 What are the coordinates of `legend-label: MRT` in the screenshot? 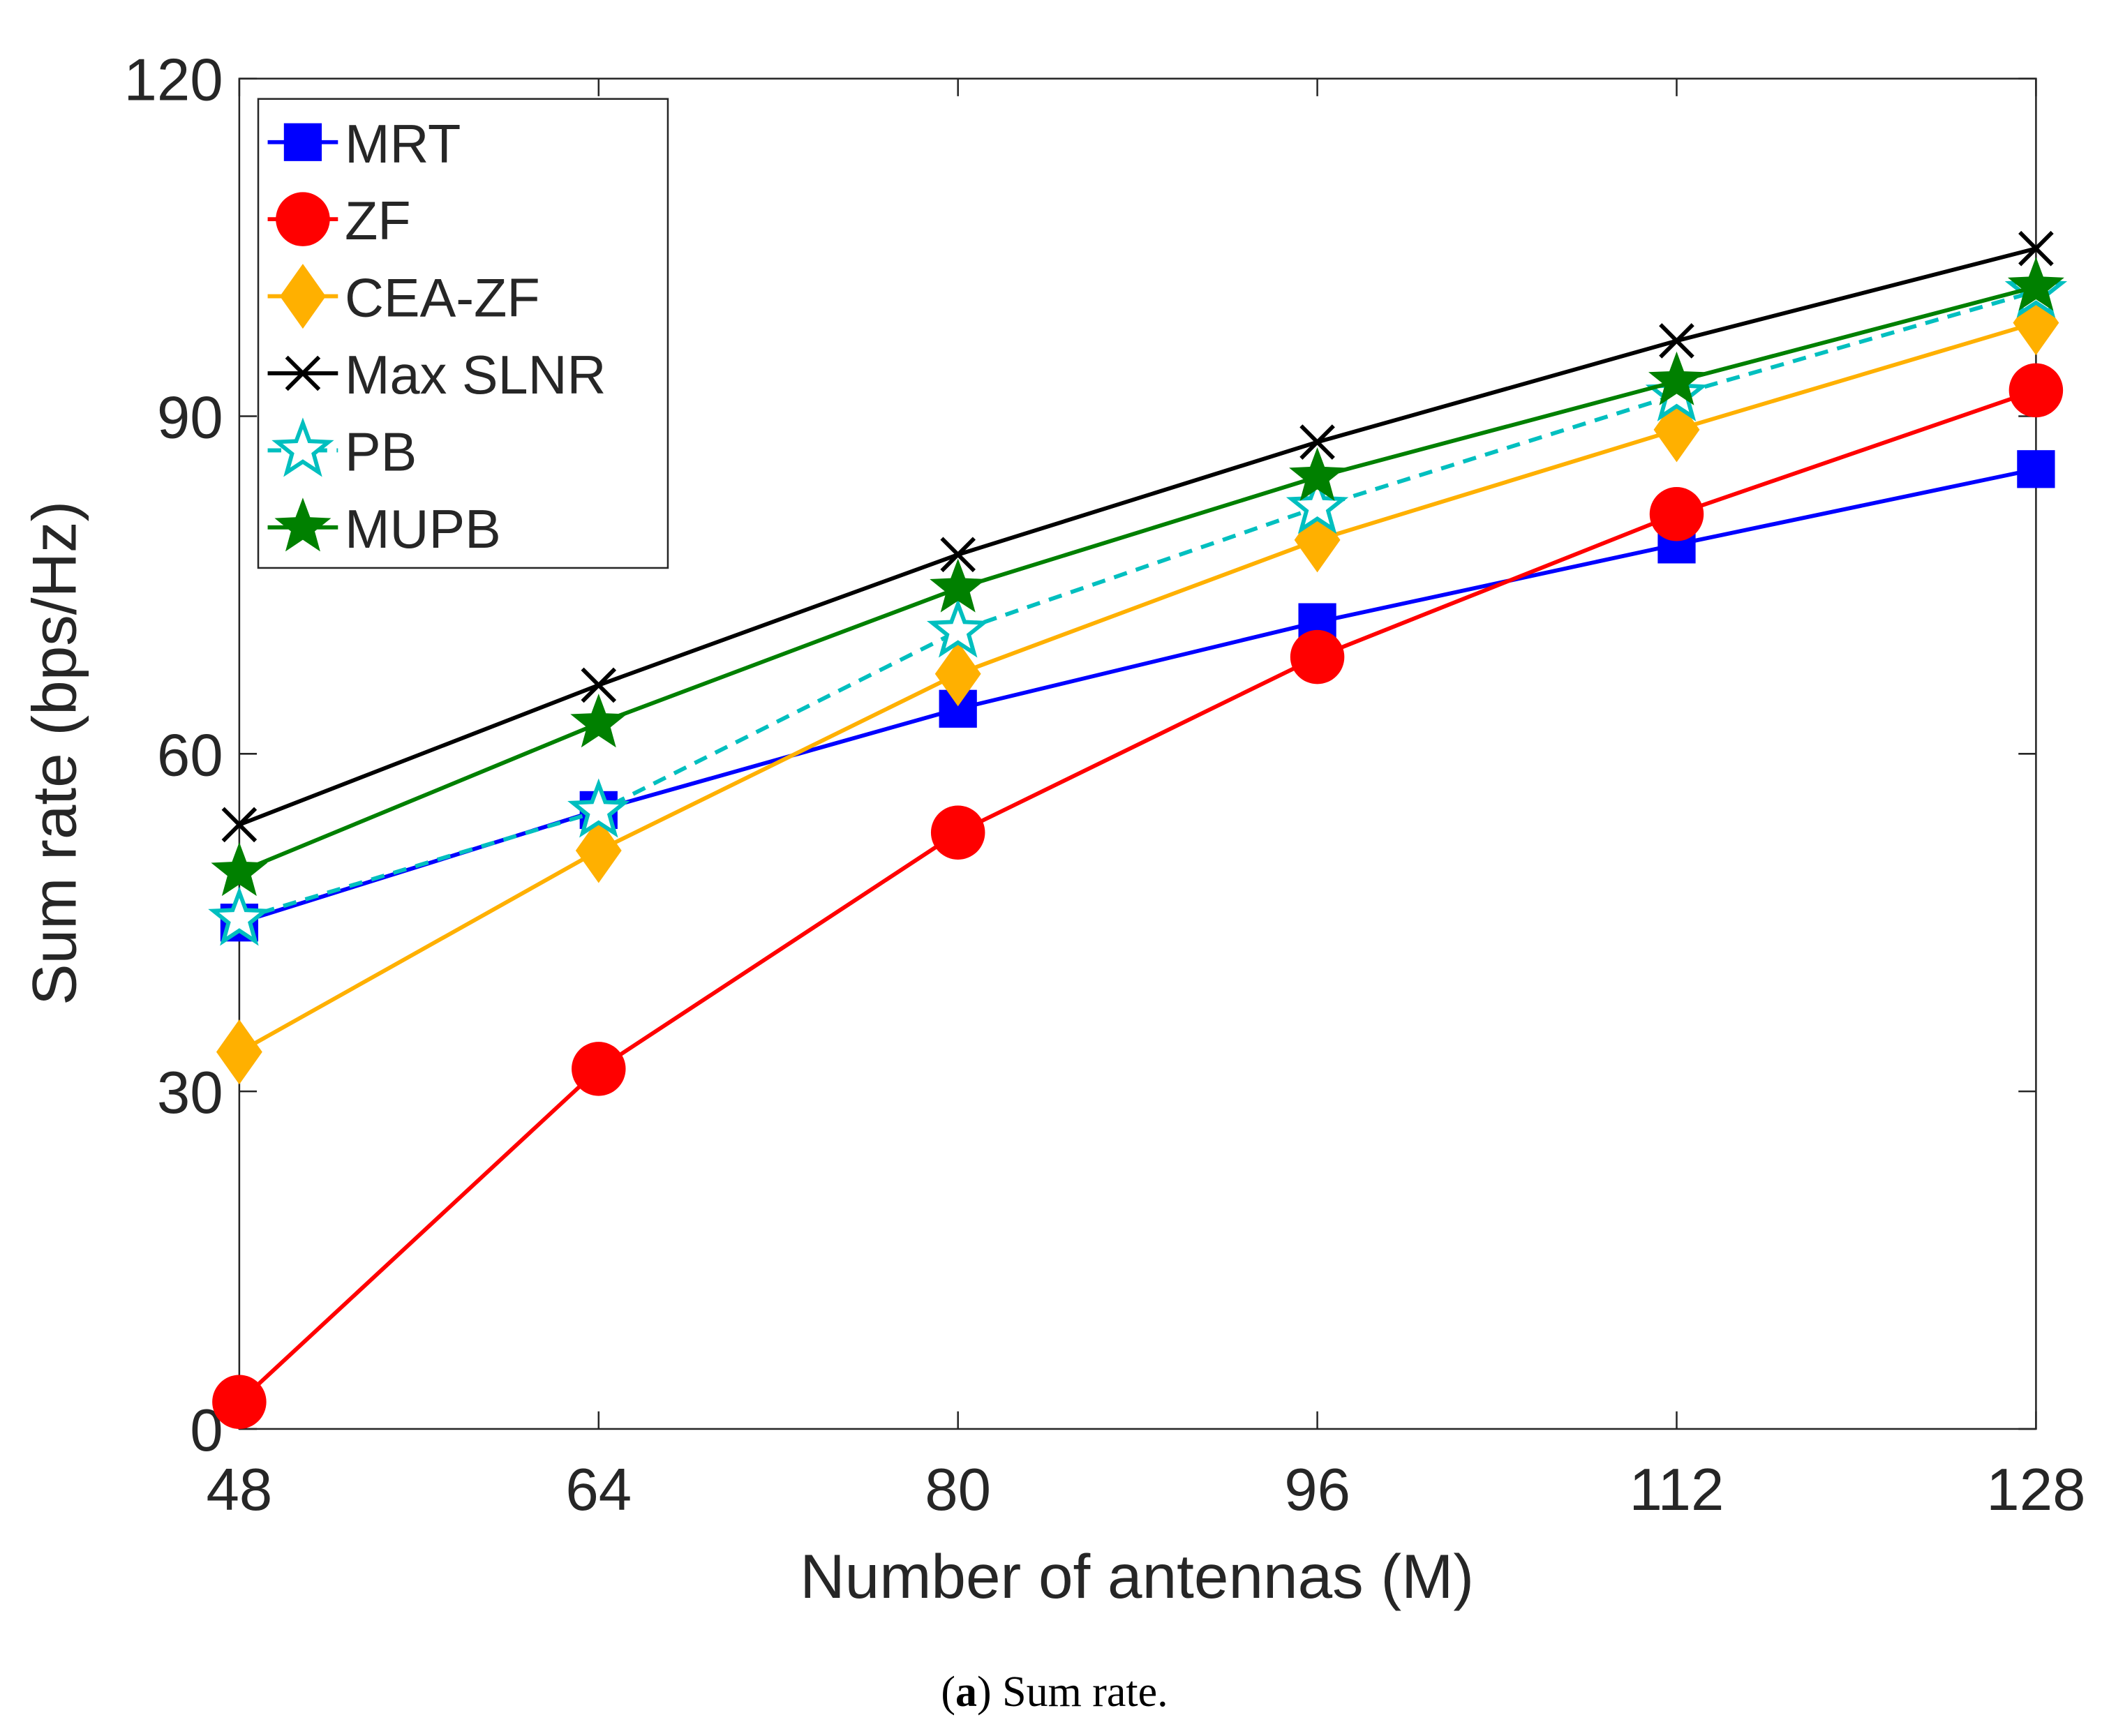 It's located at (403, 144).